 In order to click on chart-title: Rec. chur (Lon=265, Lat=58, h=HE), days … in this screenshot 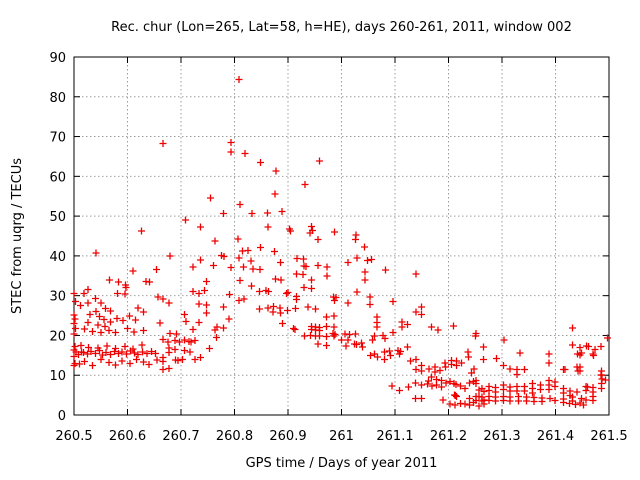, I will do `click(341, 27)`.